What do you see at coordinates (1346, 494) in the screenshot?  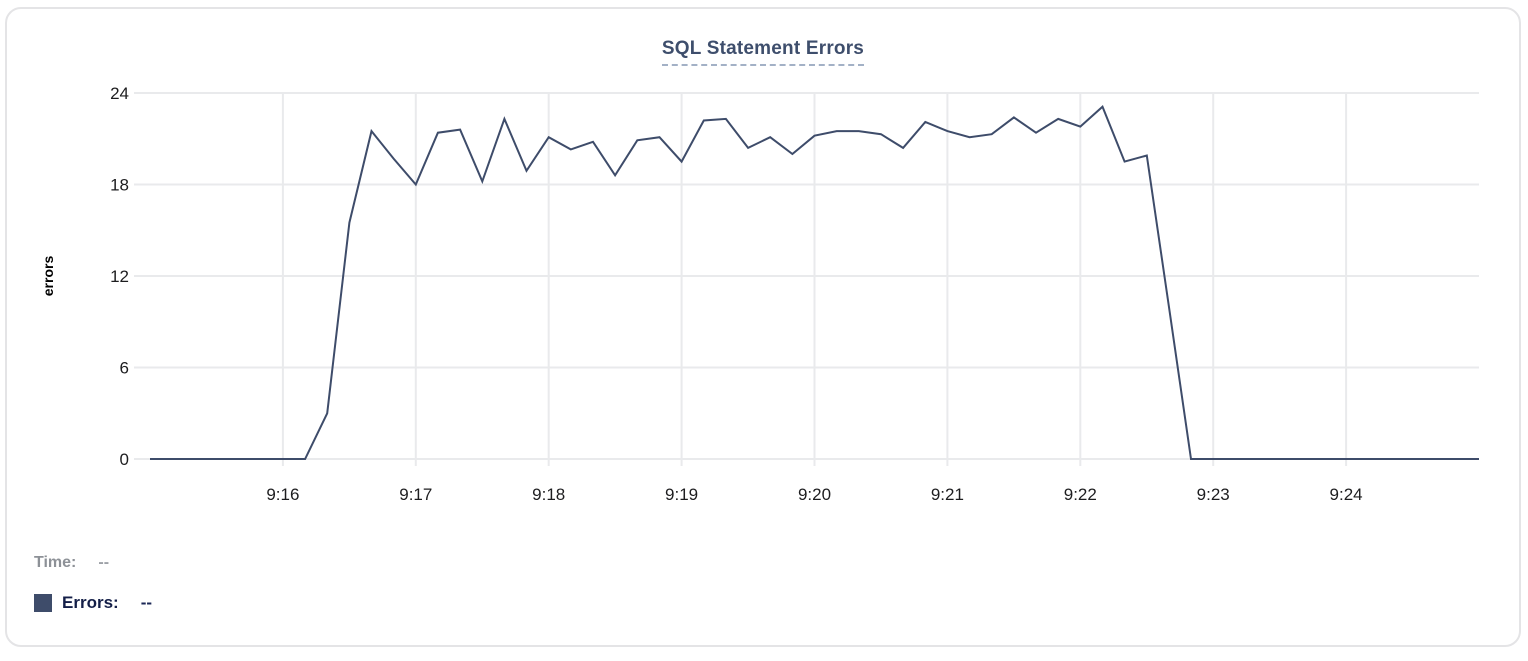 I see `x-tick-label-9:24: 9:24` at bounding box center [1346, 494].